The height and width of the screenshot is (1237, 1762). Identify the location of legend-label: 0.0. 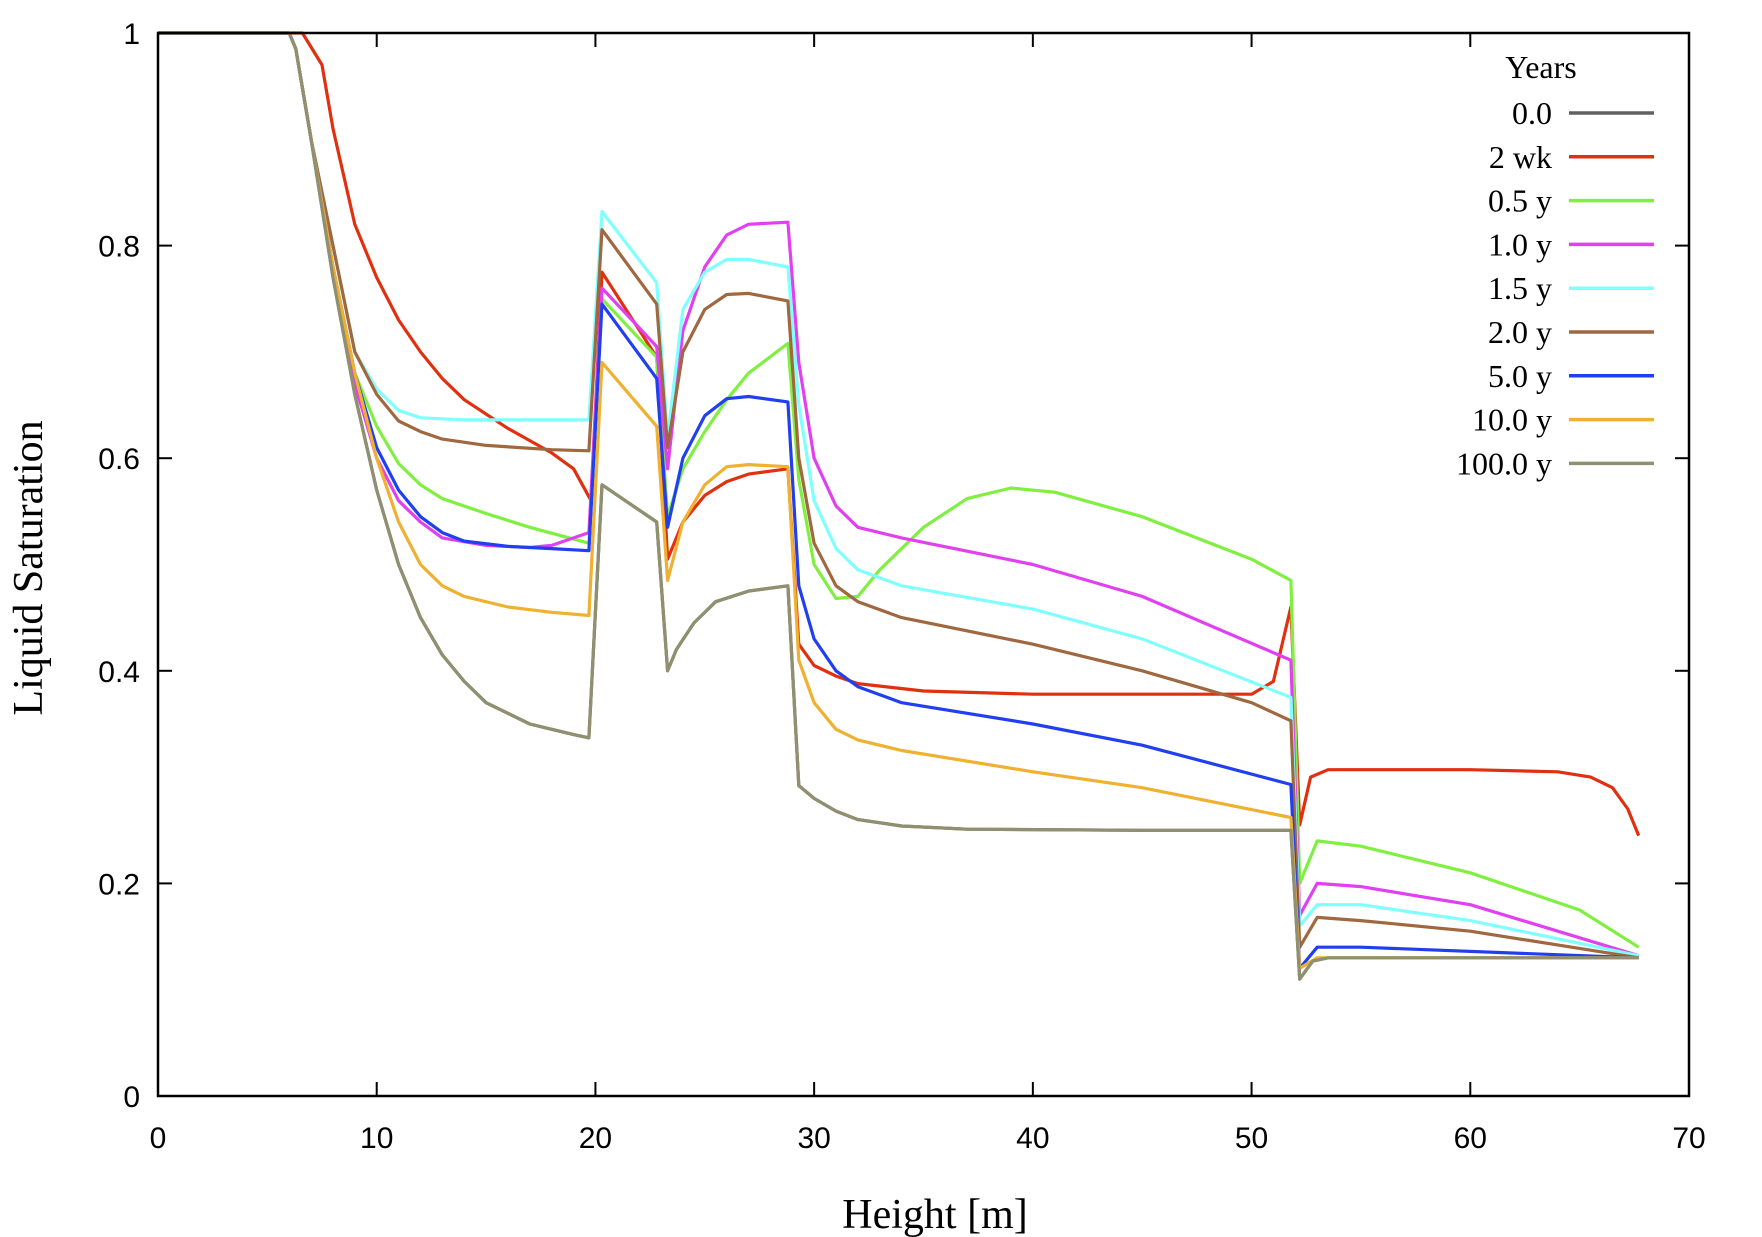
(1532, 113).